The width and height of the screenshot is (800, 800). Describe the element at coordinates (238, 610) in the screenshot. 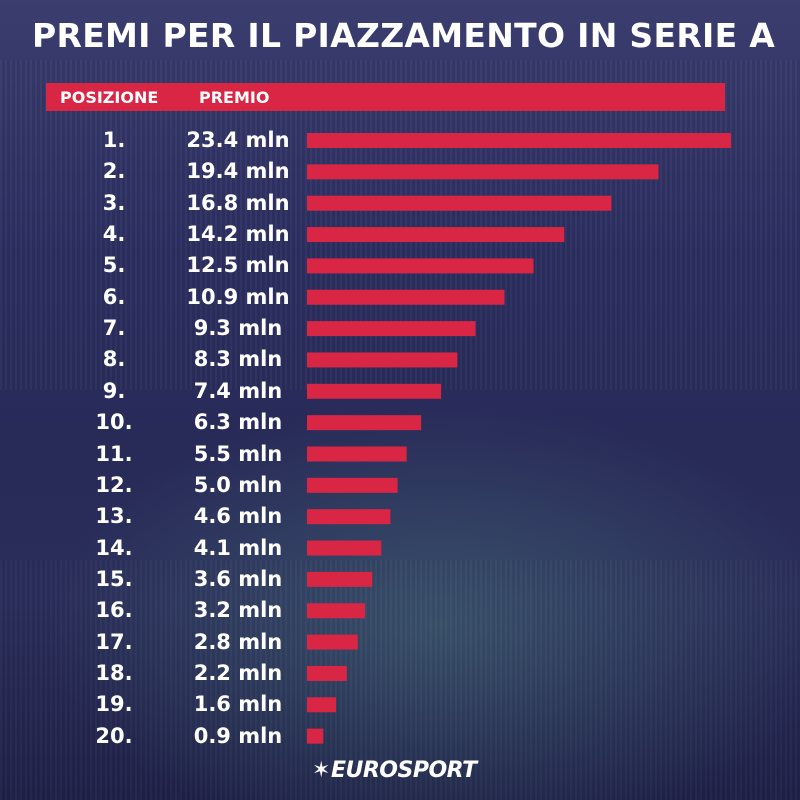

I see `value-label: 3.2 mln` at that location.